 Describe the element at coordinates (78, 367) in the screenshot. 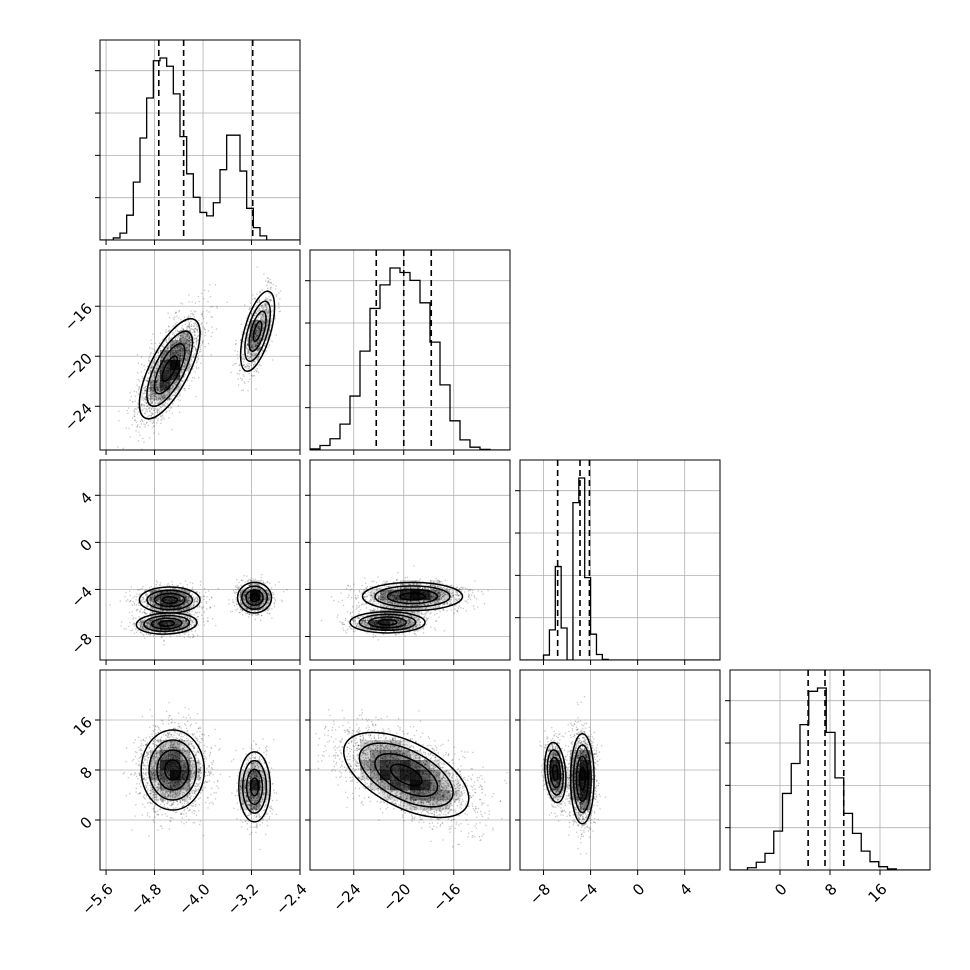

I see `y-tick-label: −20` at that location.